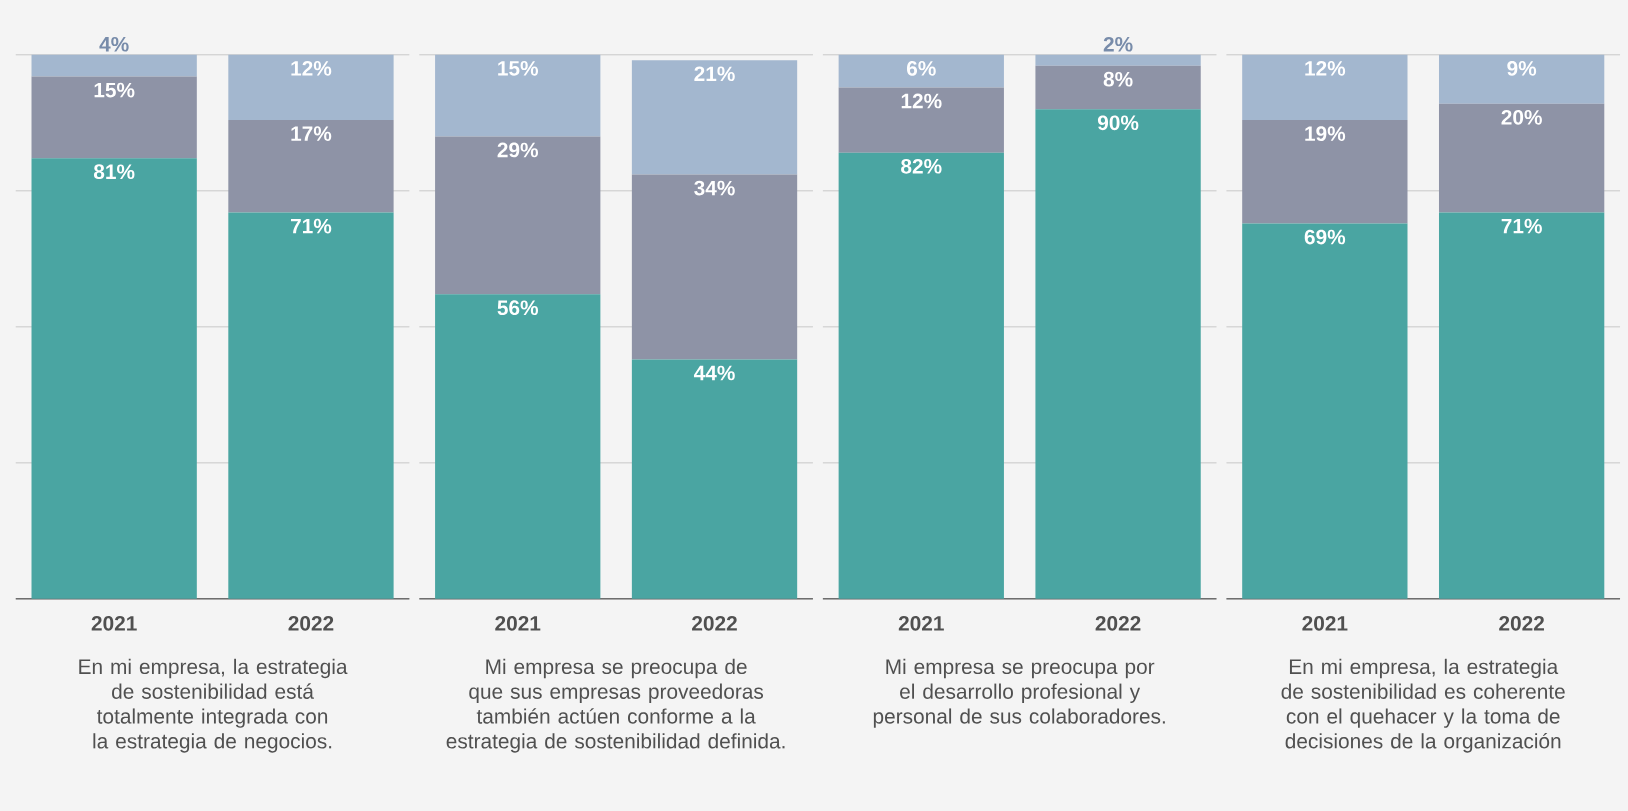  I want to click on x-axis-title: Mi empresa se preocupa de que sus empresas proveedoras también actúen conforme a la estrategia de sostenibilidad definida., so click(615, 705).